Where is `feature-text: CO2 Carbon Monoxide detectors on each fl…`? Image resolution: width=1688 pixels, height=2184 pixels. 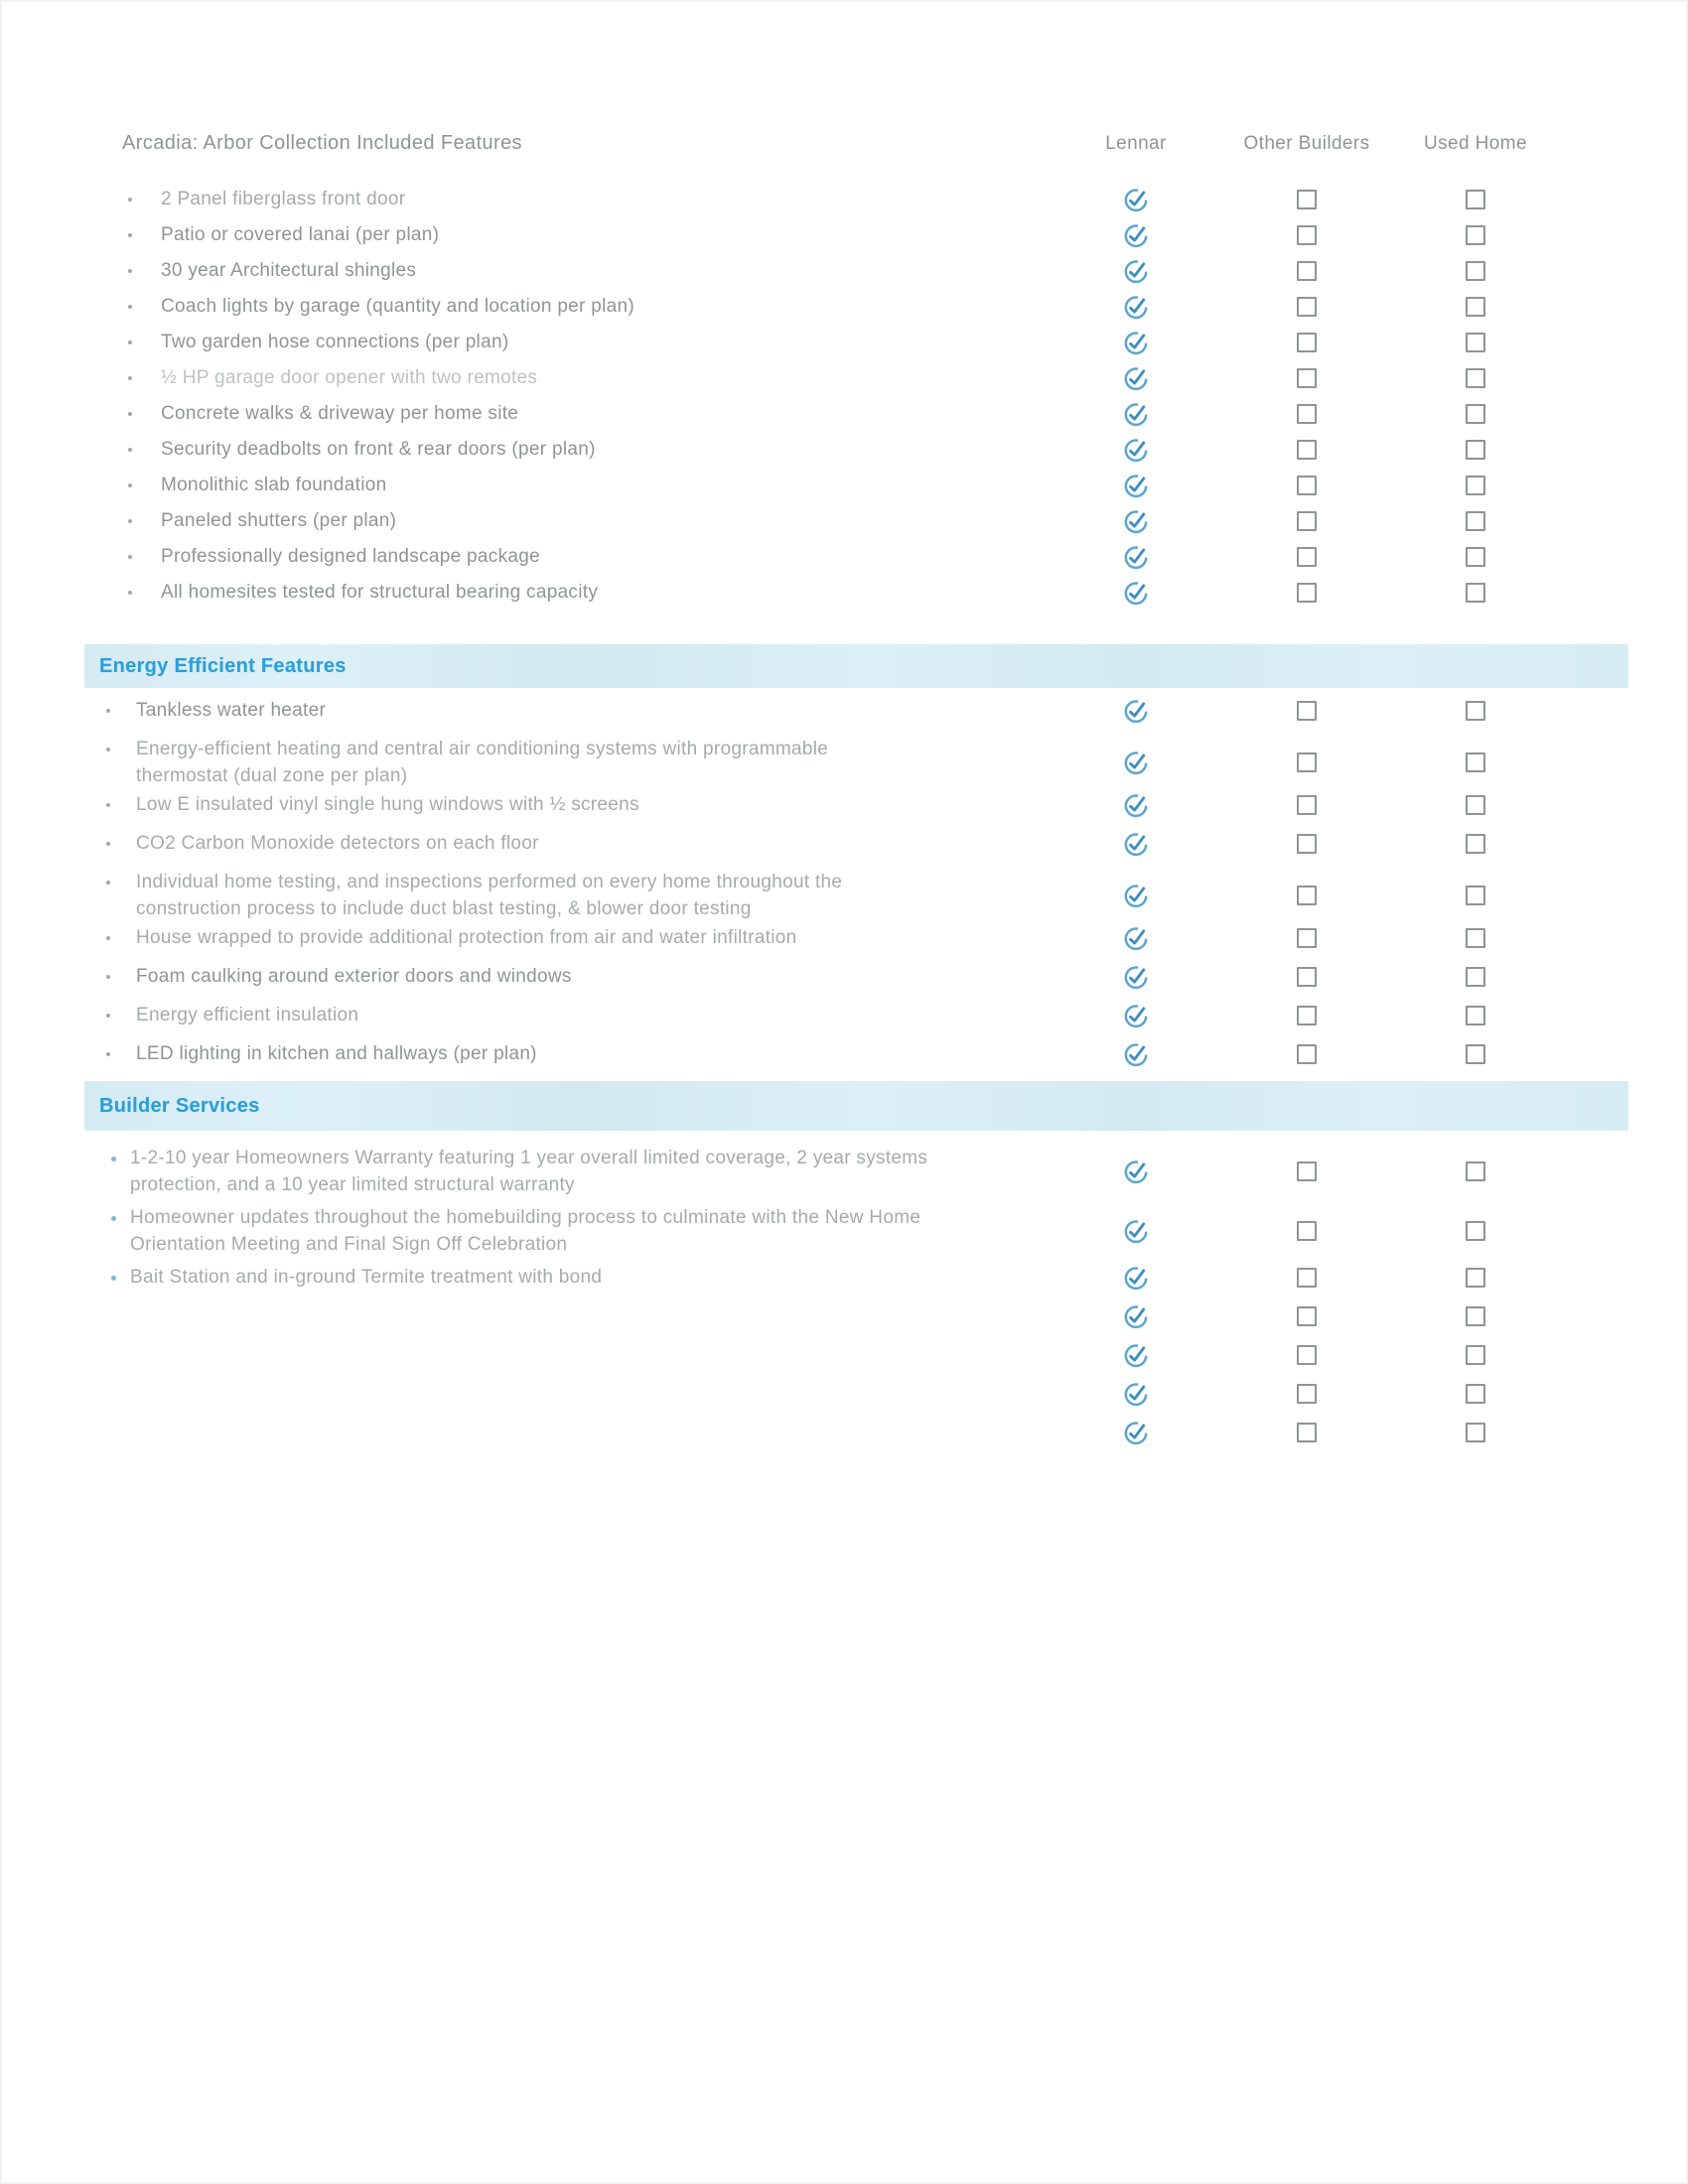
feature-text: CO2 Carbon Monoxide detectors on each fl… is located at coordinates (337, 843).